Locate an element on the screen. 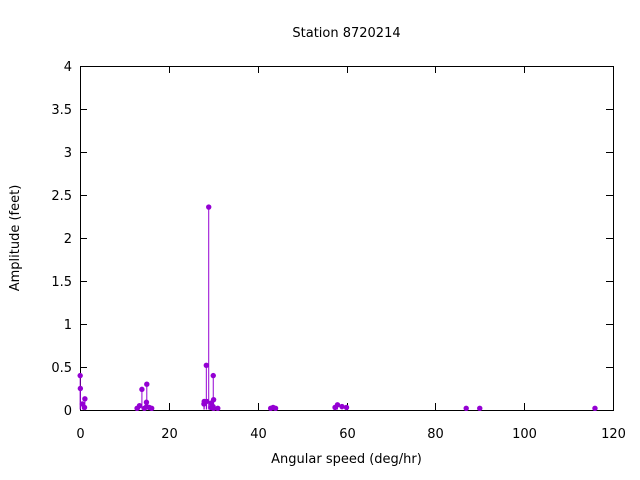  x-tick-label: 40 is located at coordinates (258, 434).